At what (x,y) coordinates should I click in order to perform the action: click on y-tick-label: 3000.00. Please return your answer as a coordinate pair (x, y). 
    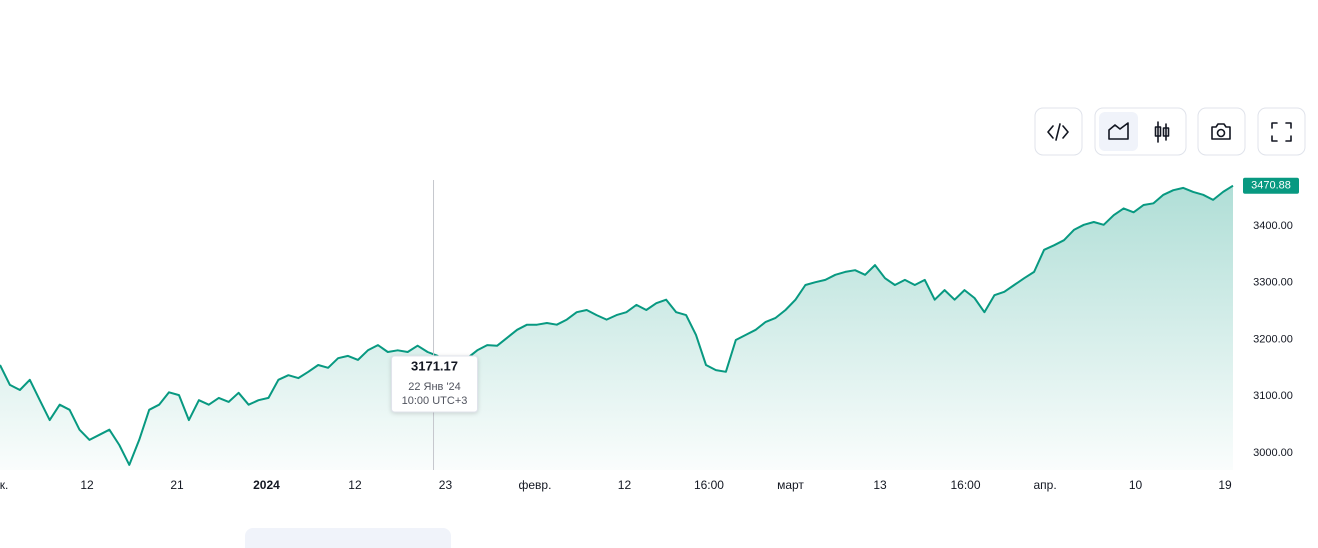
    Looking at the image, I should click on (1273, 453).